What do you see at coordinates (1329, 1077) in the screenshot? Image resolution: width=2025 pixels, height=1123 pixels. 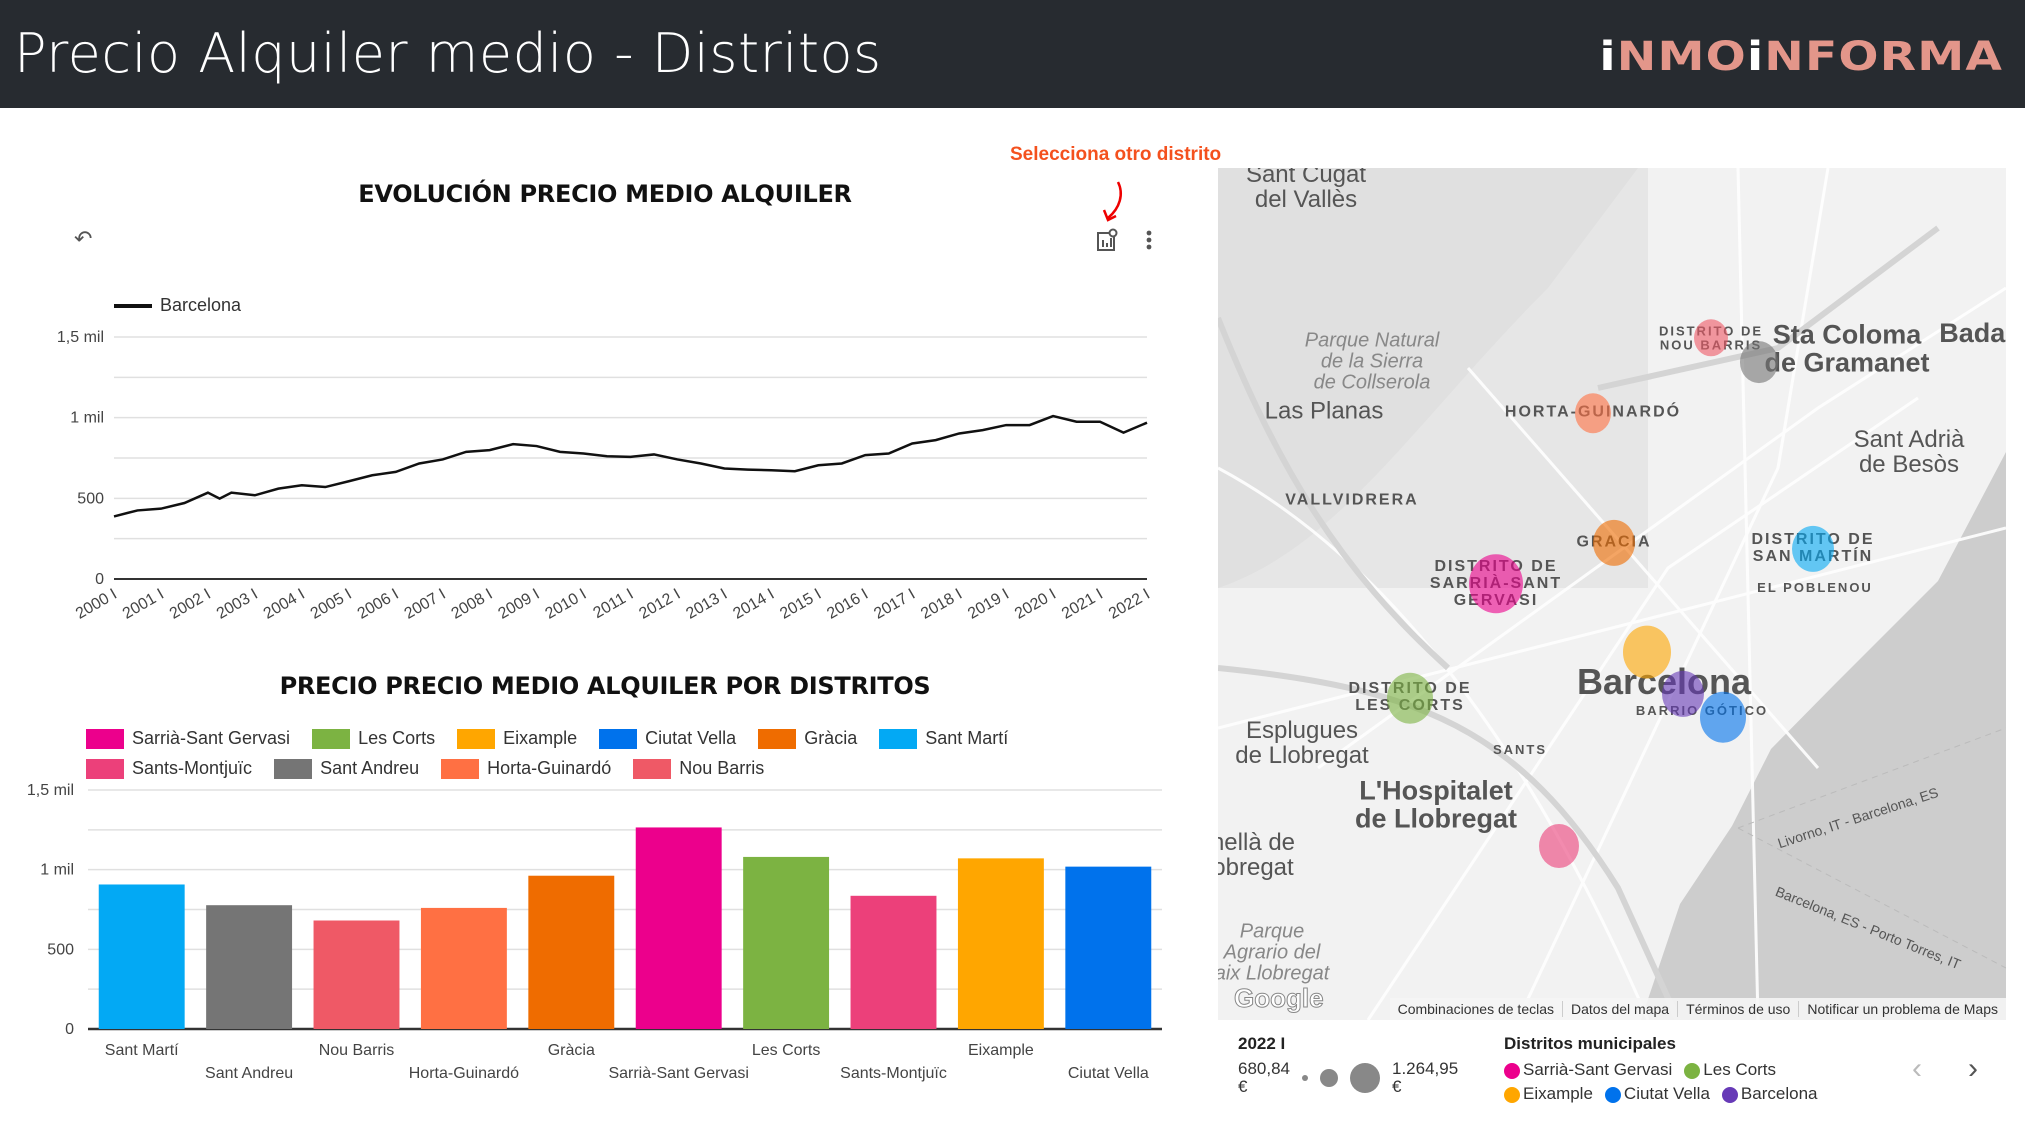 I see `size-medium-dot` at bounding box center [1329, 1077].